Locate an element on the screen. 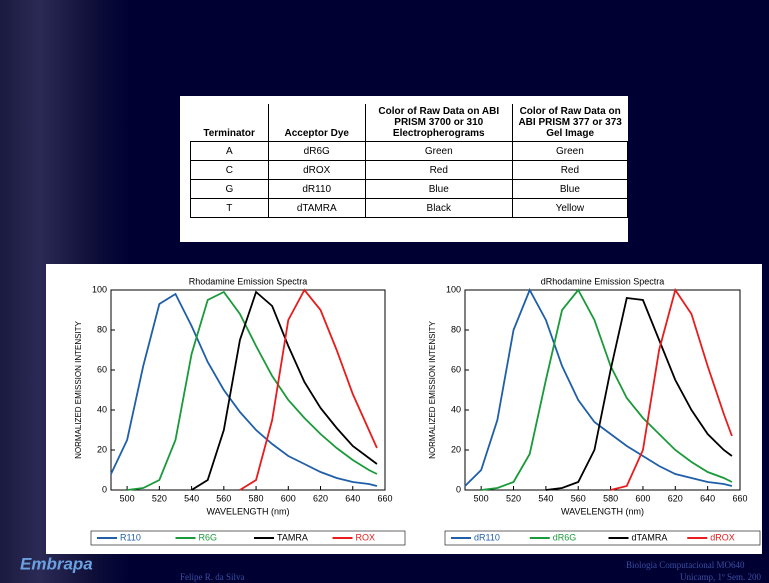  term: Unicamp, 1º Sem. 200 is located at coordinates (721, 577).